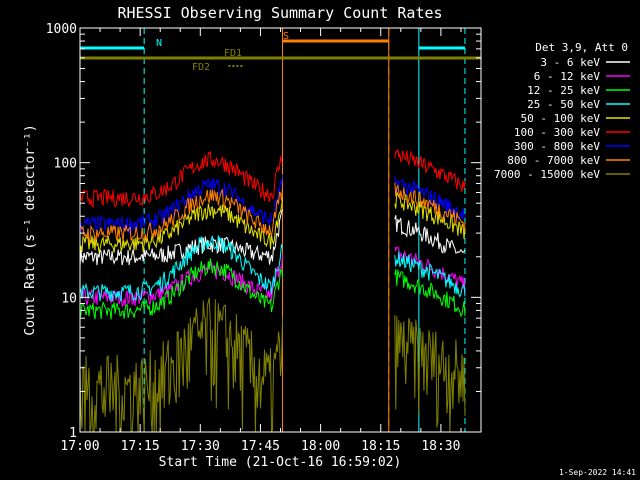  I want to click on y-tick-label: 1, so click(73, 433).